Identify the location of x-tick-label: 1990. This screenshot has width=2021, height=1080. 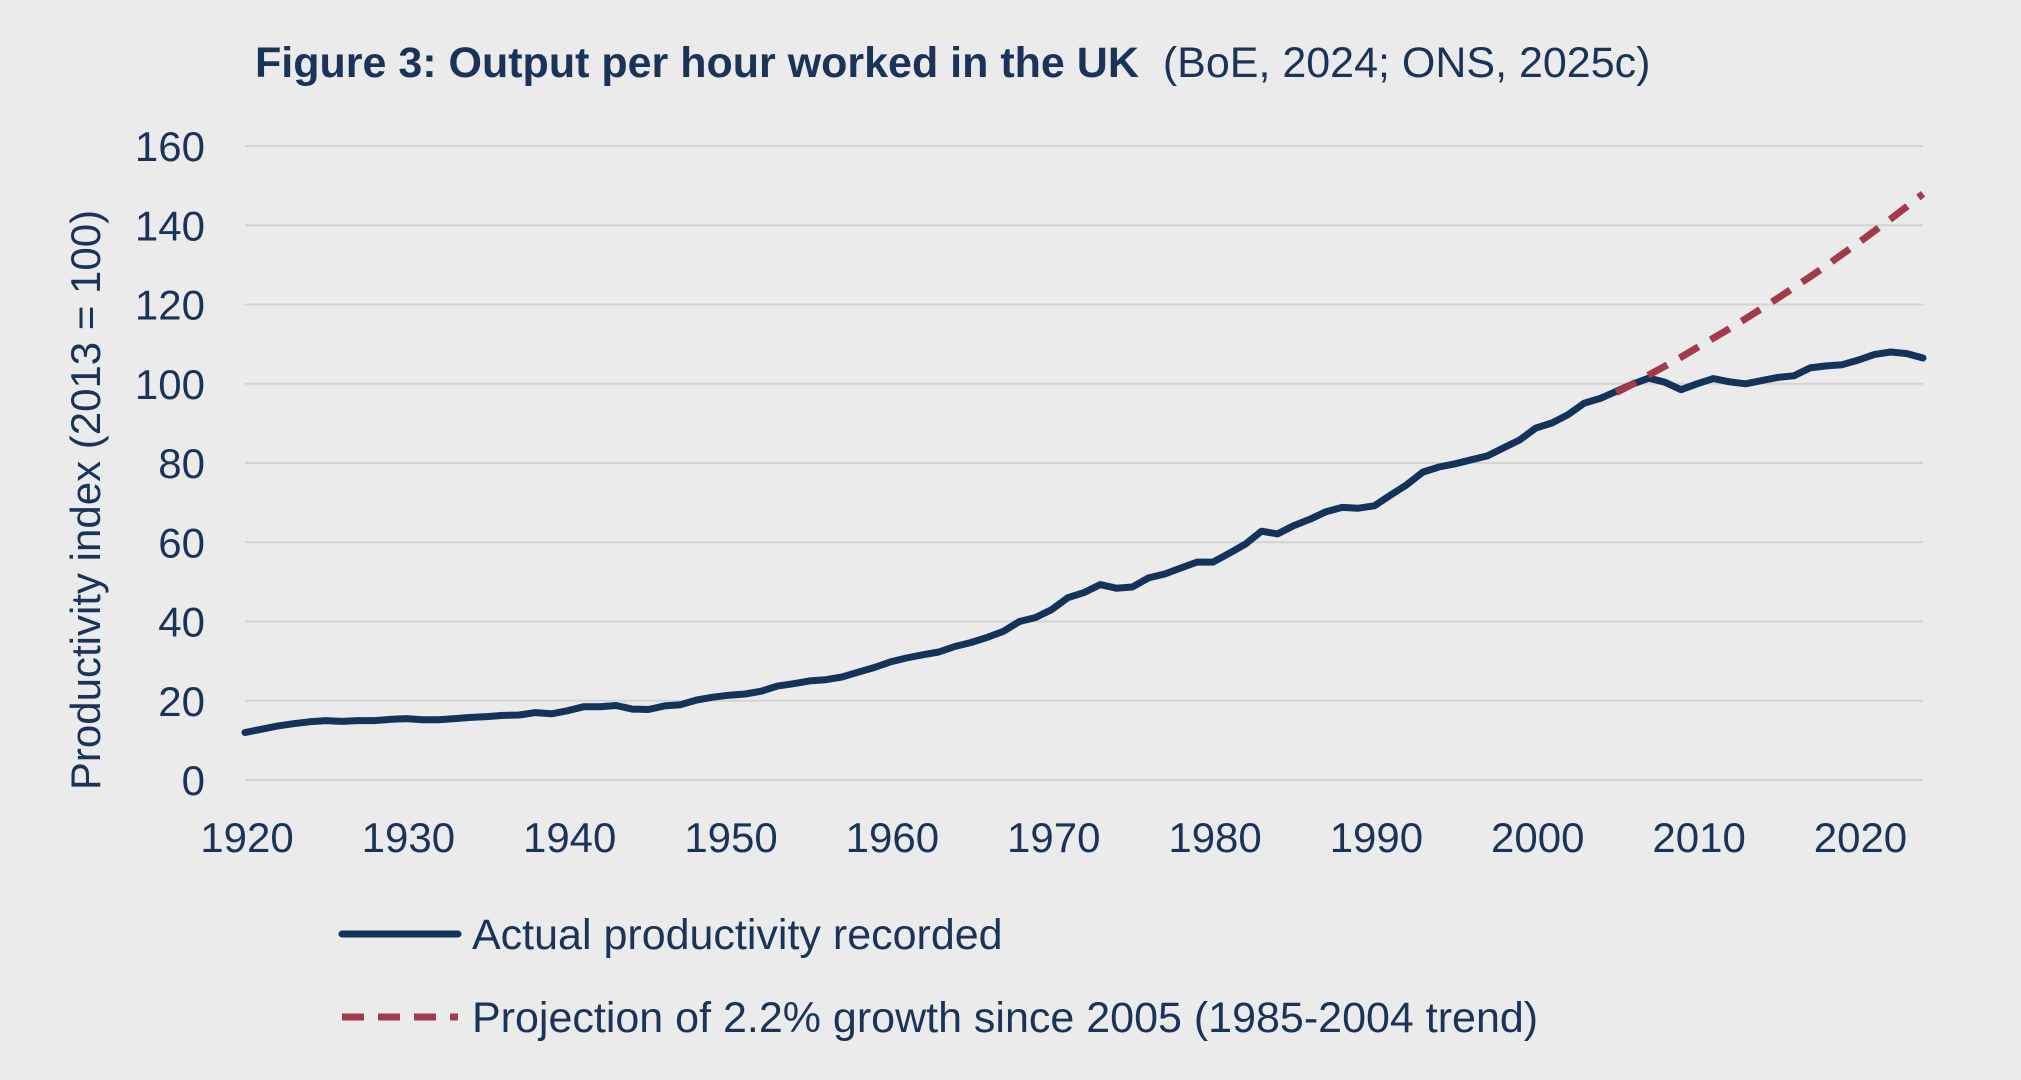
(1376, 837).